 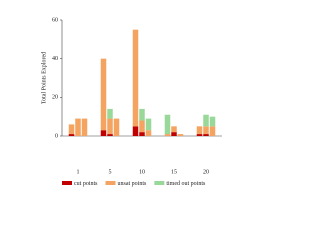 What do you see at coordinates (55, 20) in the screenshot?
I see `y-tick-label: 60` at bounding box center [55, 20].